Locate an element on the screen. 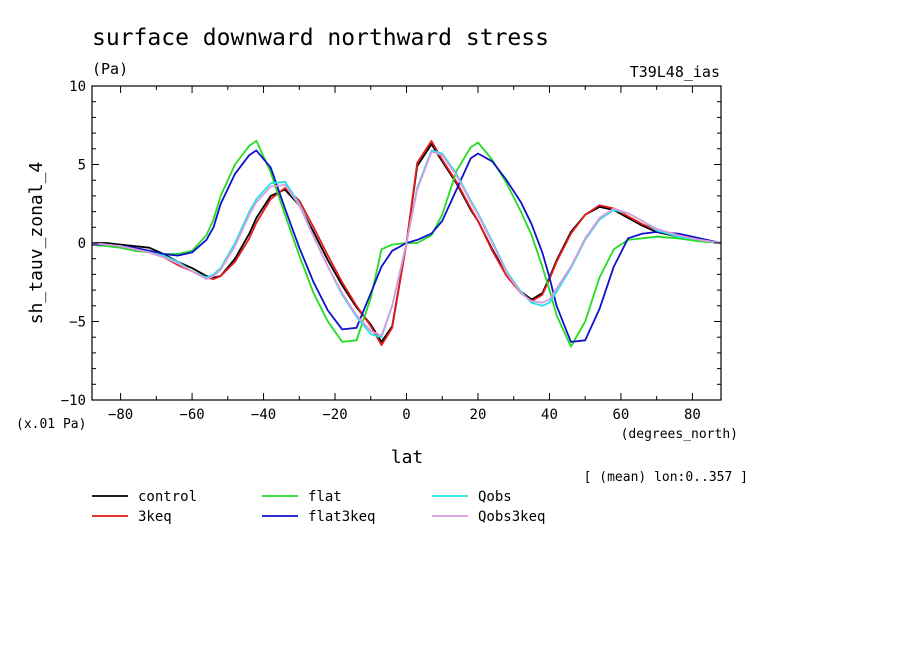  chart-legend: control 3keq flat flat3keq Qobs Qobs3keq is located at coordinates (318, 507).